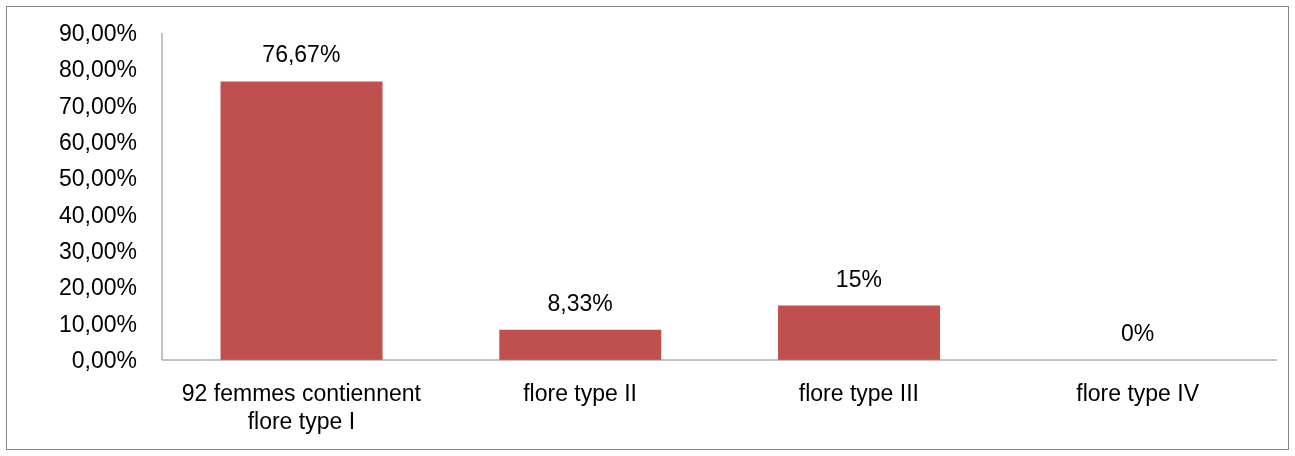  What do you see at coordinates (97, 69) in the screenshot?
I see `y-tick-label: 80,00%` at bounding box center [97, 69].